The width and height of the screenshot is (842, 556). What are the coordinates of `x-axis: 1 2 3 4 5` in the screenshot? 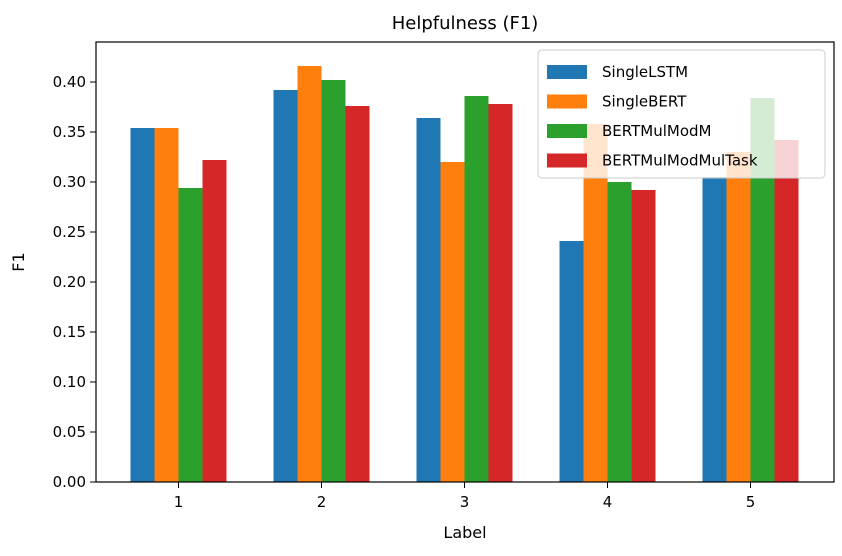 It's located at (465, 496).